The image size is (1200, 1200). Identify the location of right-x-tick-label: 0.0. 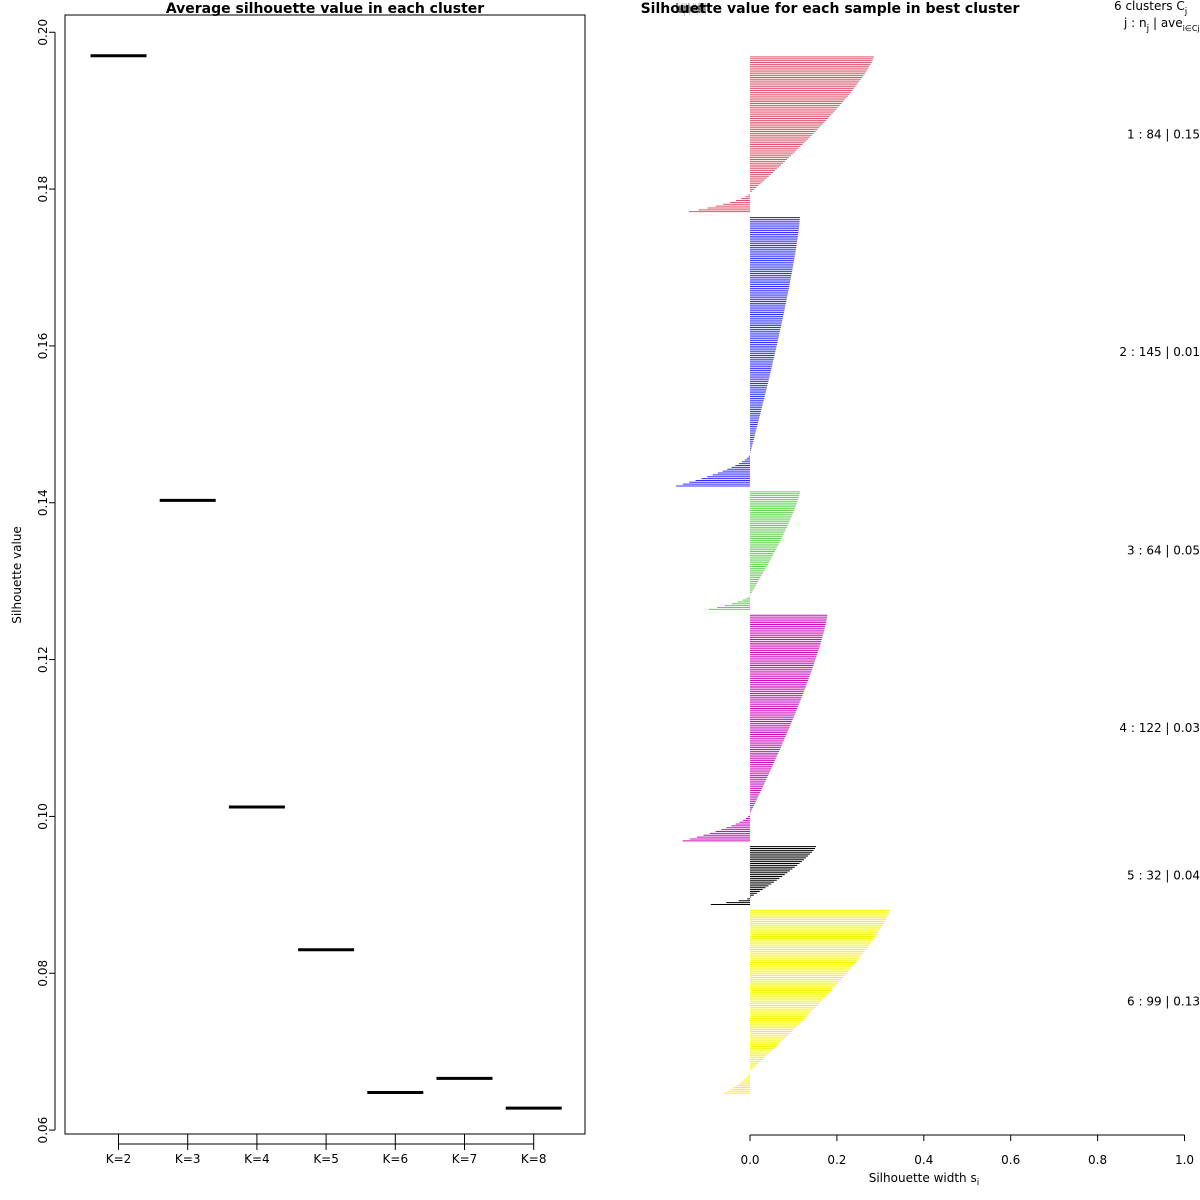
(749, 1160).